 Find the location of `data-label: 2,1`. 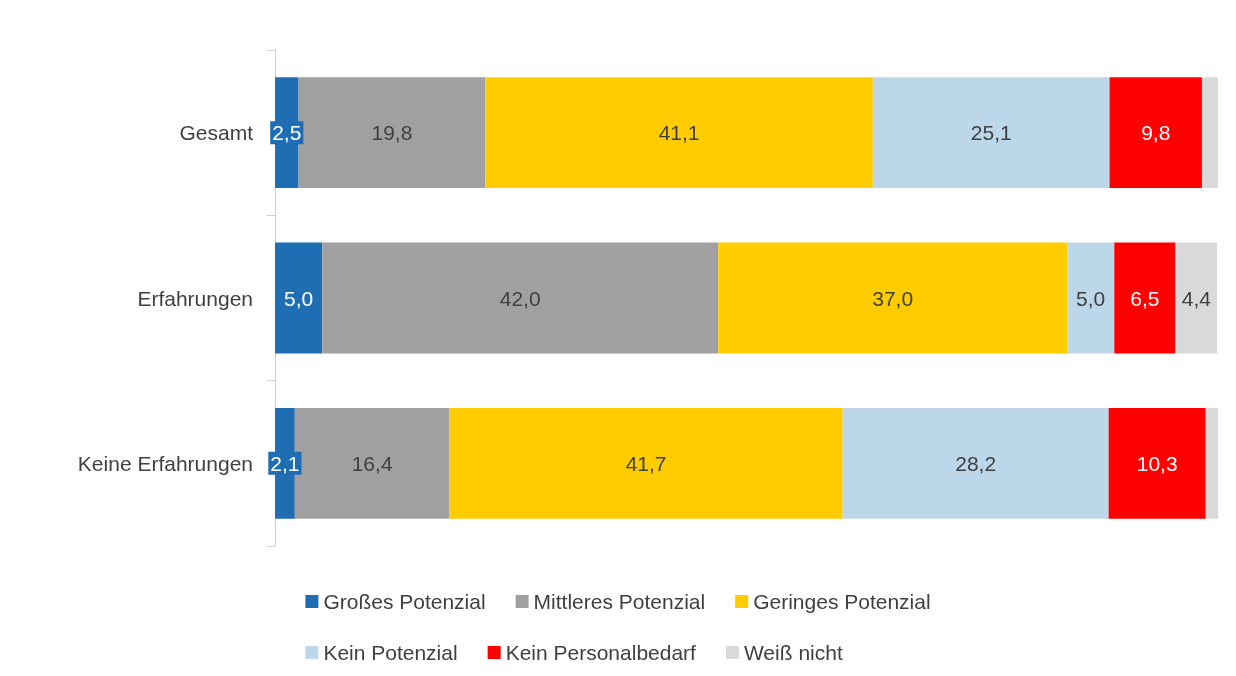

data-label: 2,1 is located at coordinates (285, 463).